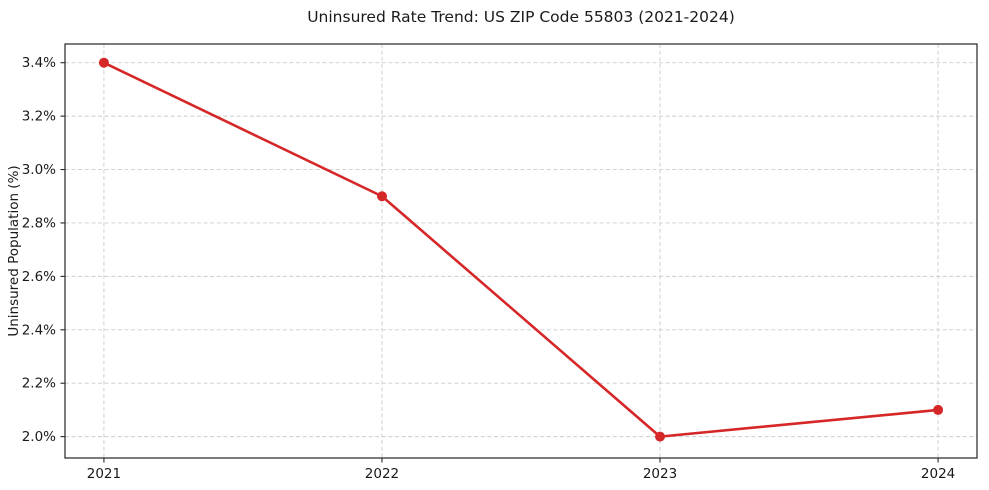  I want to click on y-tick-label: 2.4%, so click(39, 330).